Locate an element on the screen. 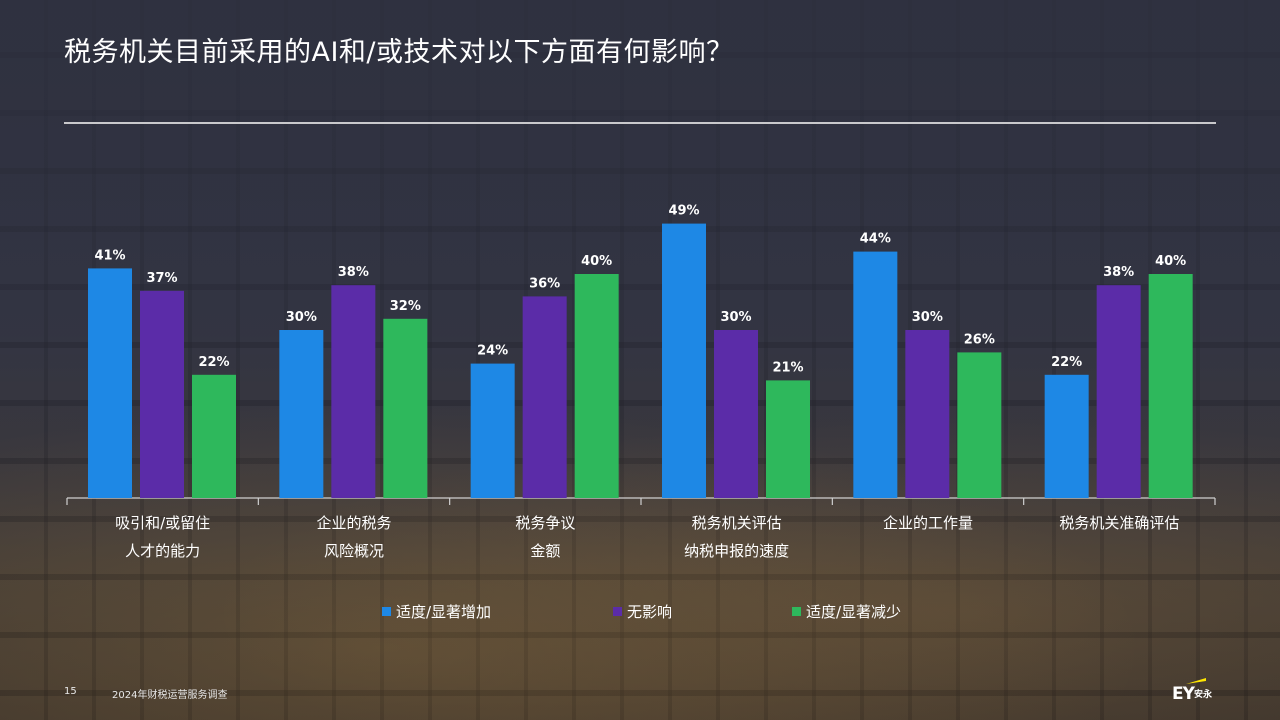 The width and height of the screenshot is (1280, 720). ey-logo: EY 安永 is located at coordinates (1197, 691).